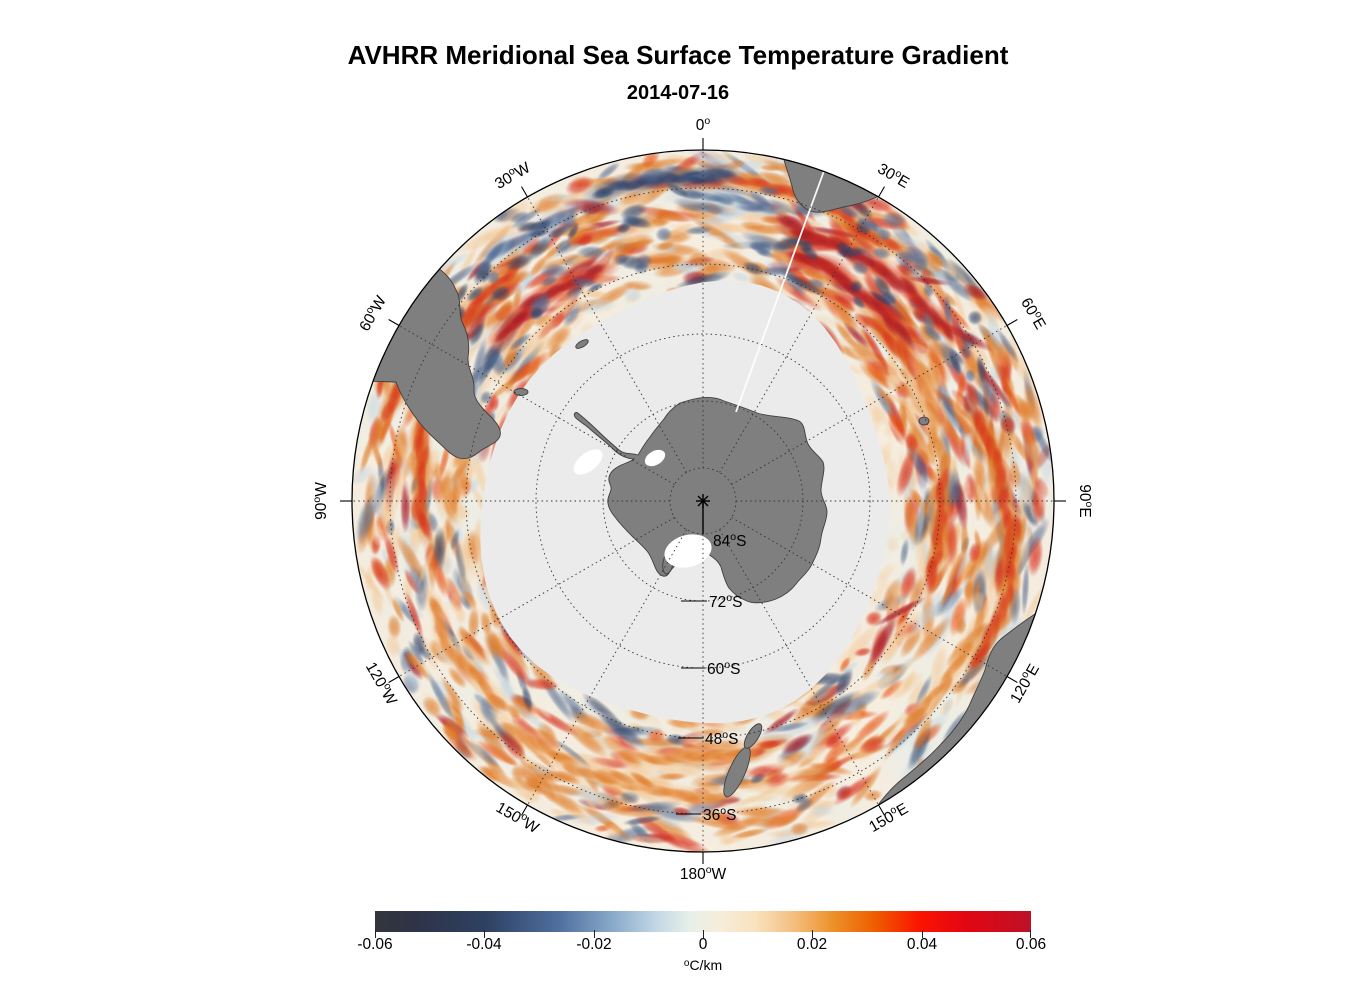 The image size is (1356, 1000). I want to click on colorbar-gradient, so click(703, 921).